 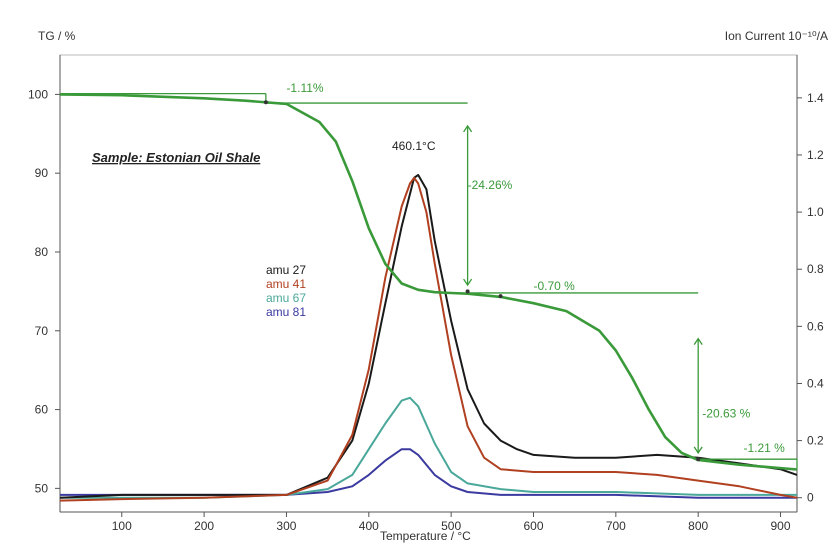 I want to click on x-tick-label: 400, so click(x=369, y=526).